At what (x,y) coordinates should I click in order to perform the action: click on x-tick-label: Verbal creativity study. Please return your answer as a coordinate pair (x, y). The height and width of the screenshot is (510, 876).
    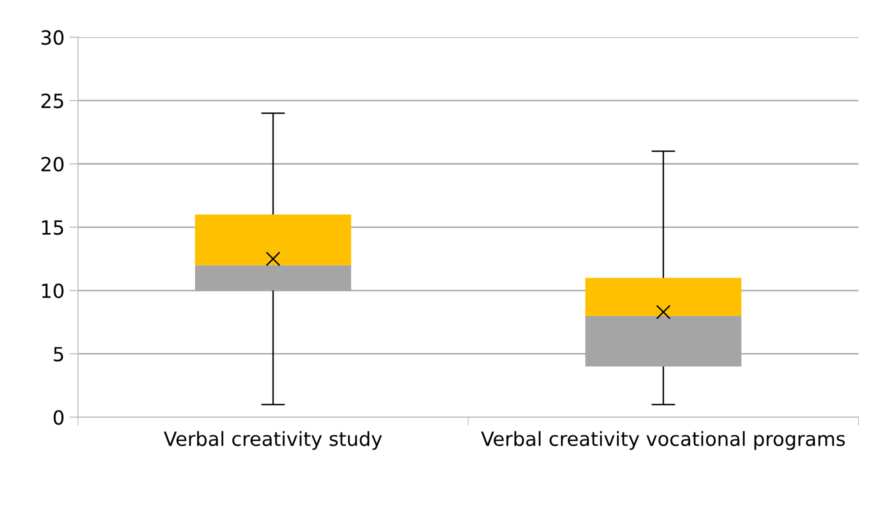
    Looking at the image, I should click on (273, 440).